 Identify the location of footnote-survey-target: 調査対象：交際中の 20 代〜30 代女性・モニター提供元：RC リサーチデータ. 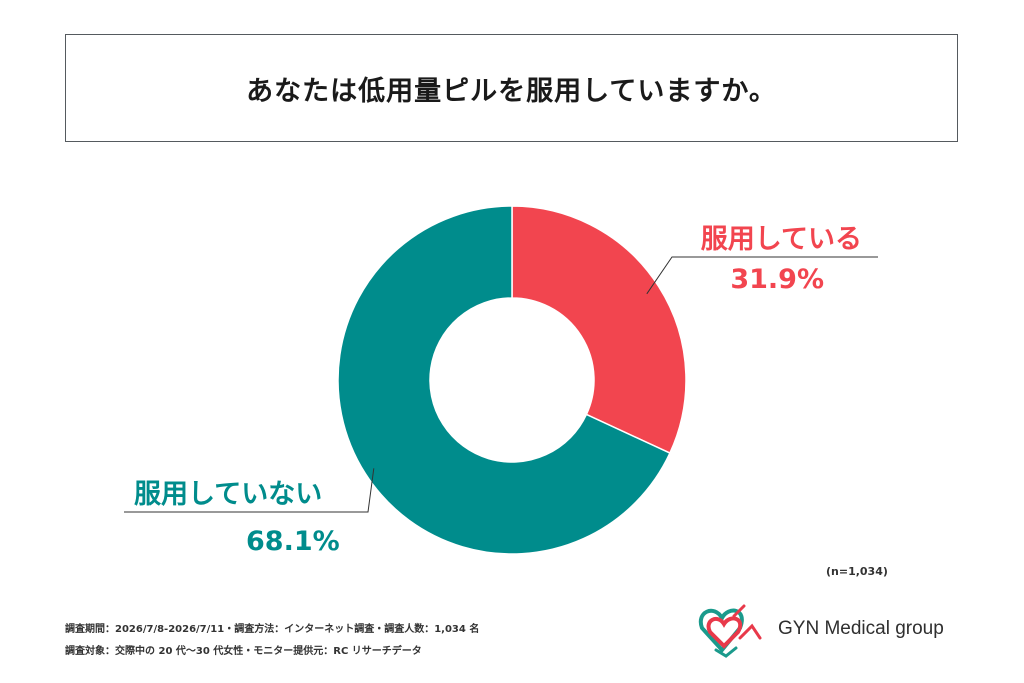
(243, 651).